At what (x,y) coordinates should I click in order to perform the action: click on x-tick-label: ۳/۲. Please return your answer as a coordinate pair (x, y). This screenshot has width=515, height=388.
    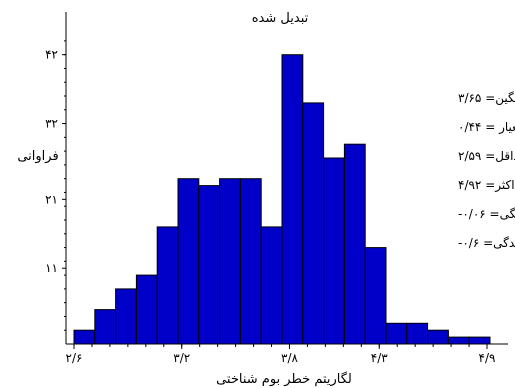
    Looking at the image, I should click on (181, 358).